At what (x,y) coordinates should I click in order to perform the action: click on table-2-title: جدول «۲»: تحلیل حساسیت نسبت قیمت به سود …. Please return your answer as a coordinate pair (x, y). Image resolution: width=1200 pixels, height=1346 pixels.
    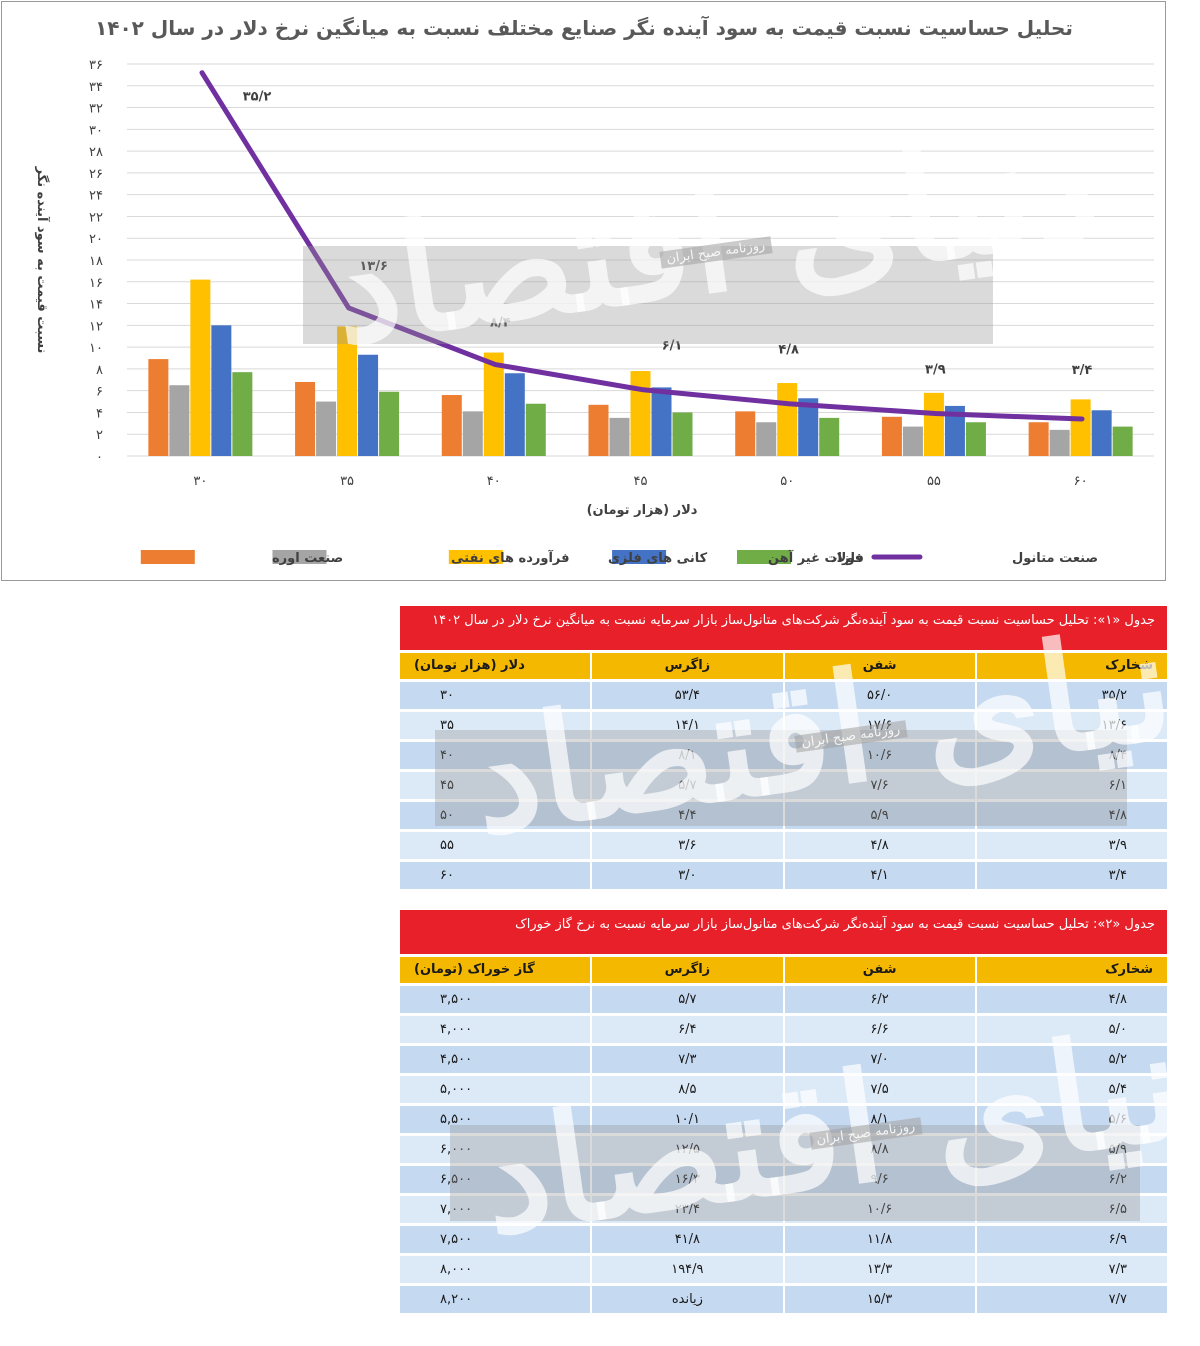
    Looking at the image, I should click on (783, 932).